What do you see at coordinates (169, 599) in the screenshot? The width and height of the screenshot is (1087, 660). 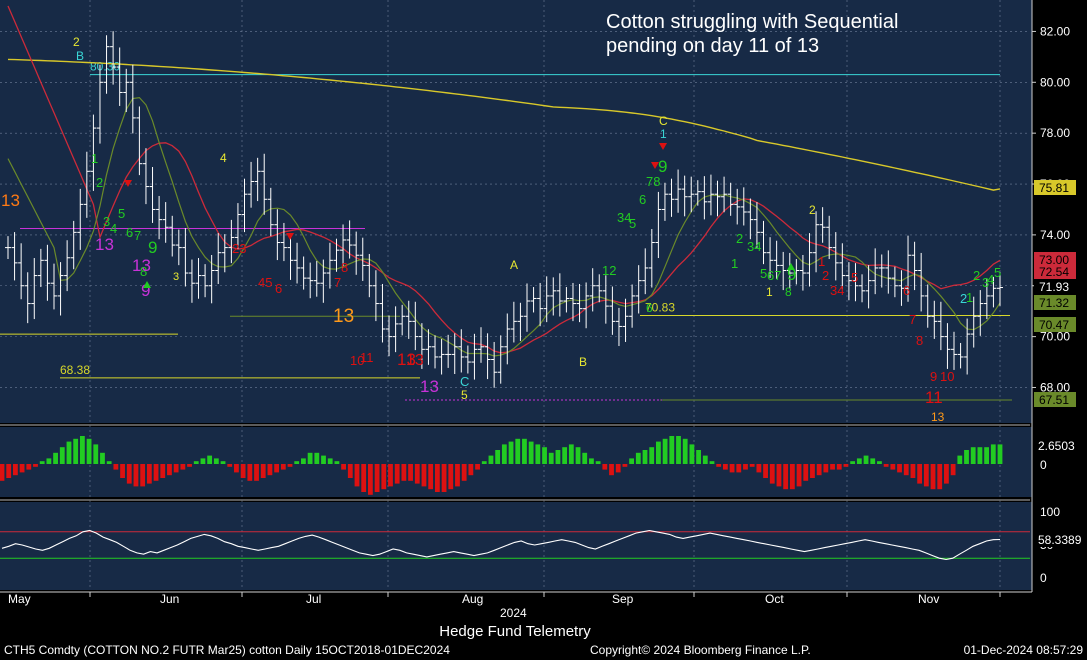 I see `x-month-label: Jun` at bounding box center [169, 599].